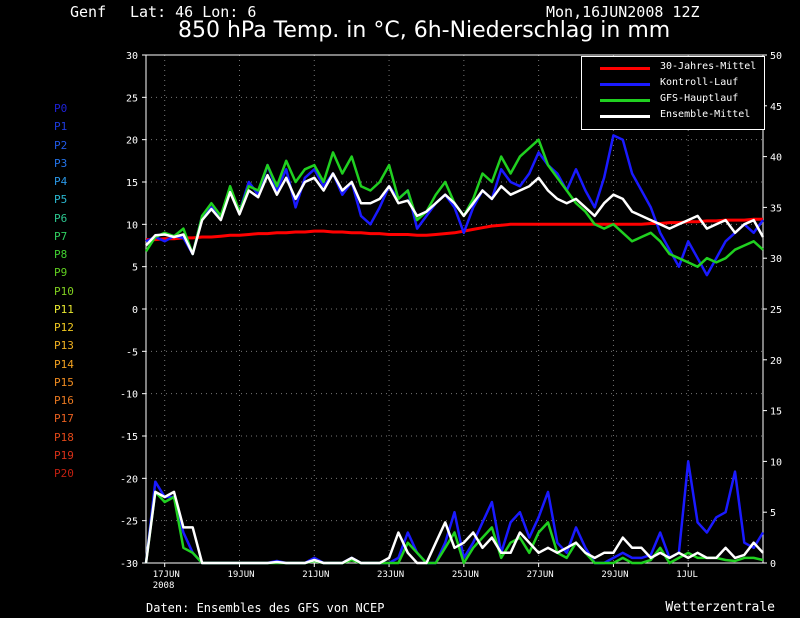 The image size is (800, 618). Describe the element at coordinates (64, 382) in the screenshot. I see `member-label: P15` at that location.